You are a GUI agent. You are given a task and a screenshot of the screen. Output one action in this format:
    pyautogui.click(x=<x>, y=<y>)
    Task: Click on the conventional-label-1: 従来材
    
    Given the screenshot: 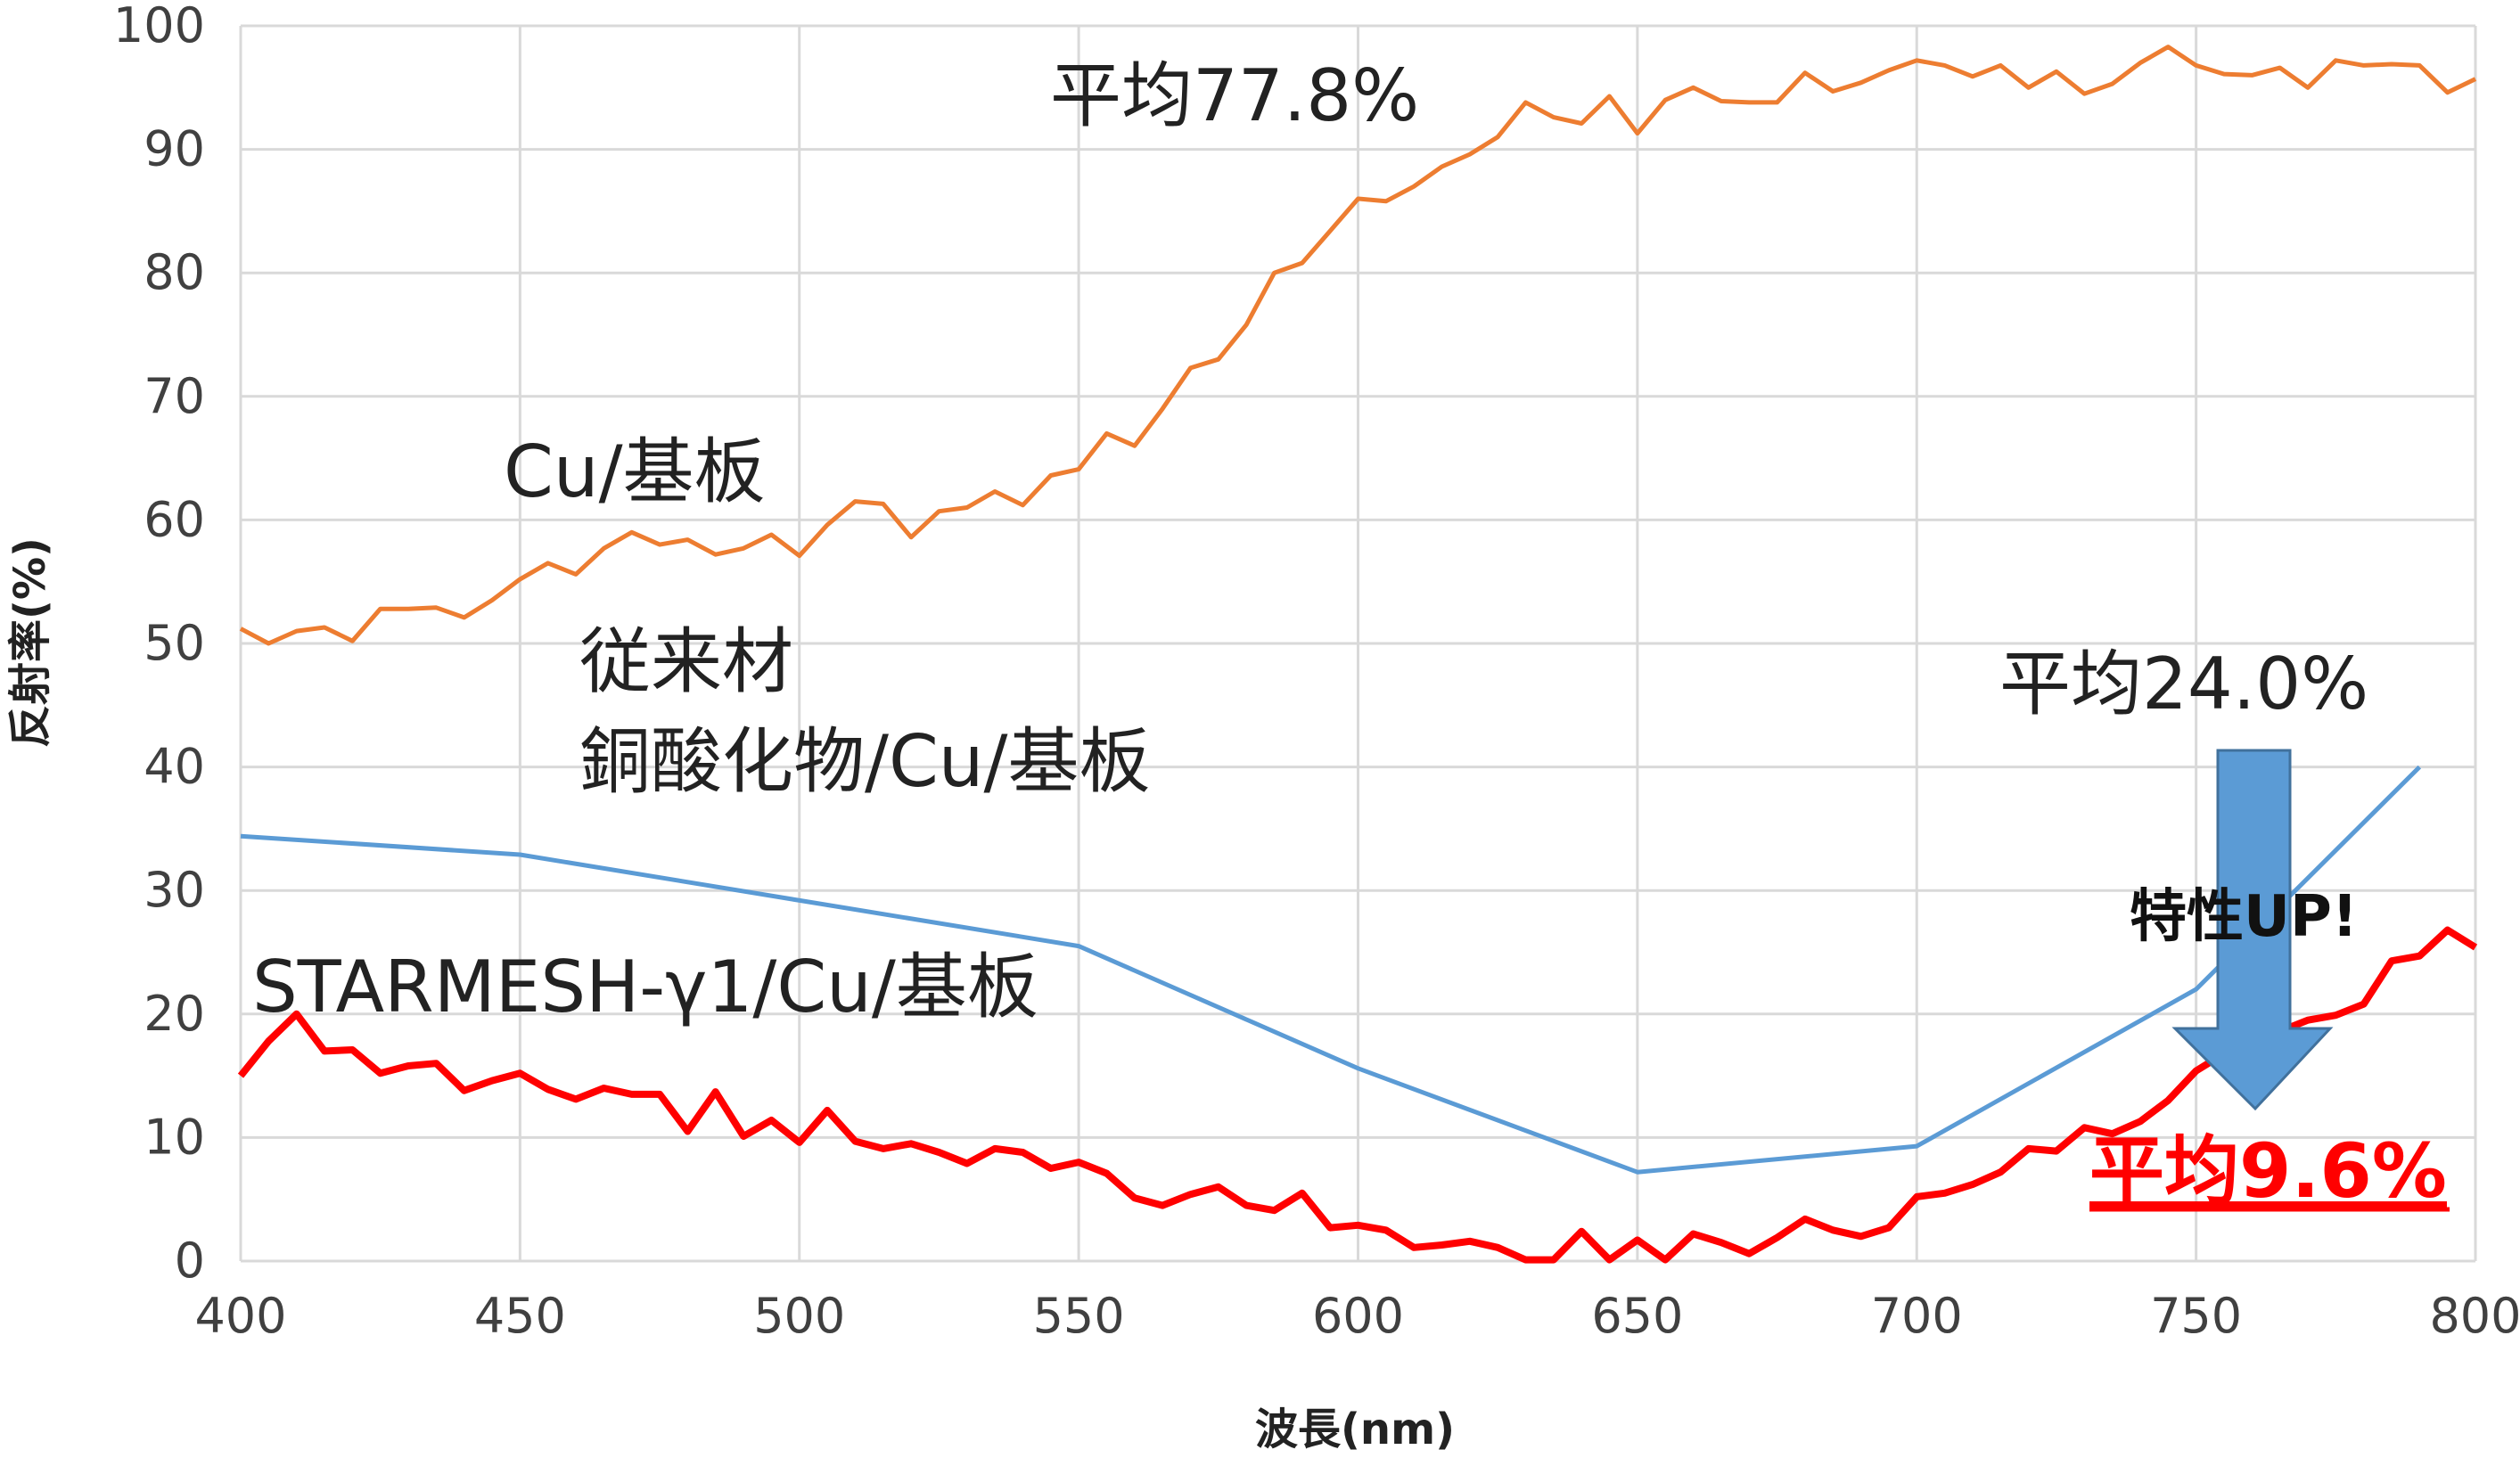 What is the action you would take?
    pyautogui.click(x=686, y=661)
    